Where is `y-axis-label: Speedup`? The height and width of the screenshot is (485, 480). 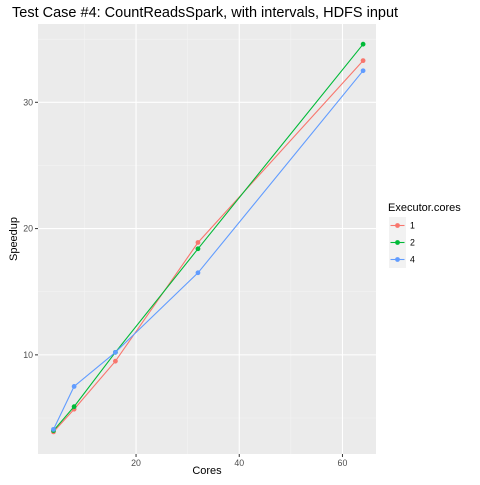 y-axis-label: Speedup is located at coordinates (14, 239).